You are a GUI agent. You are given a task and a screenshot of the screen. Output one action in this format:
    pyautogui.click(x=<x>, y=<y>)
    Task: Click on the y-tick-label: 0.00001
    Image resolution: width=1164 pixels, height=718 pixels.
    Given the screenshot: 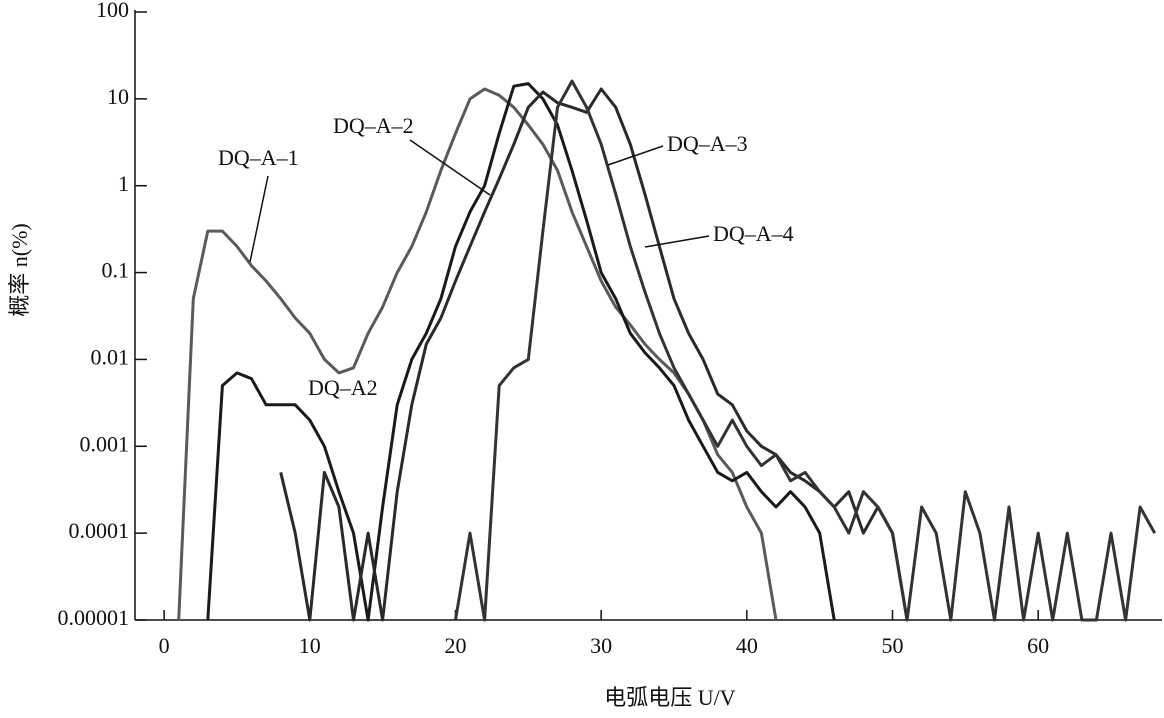 What is the action you would take?
    pyautogui.click(x=94, y=617)
    